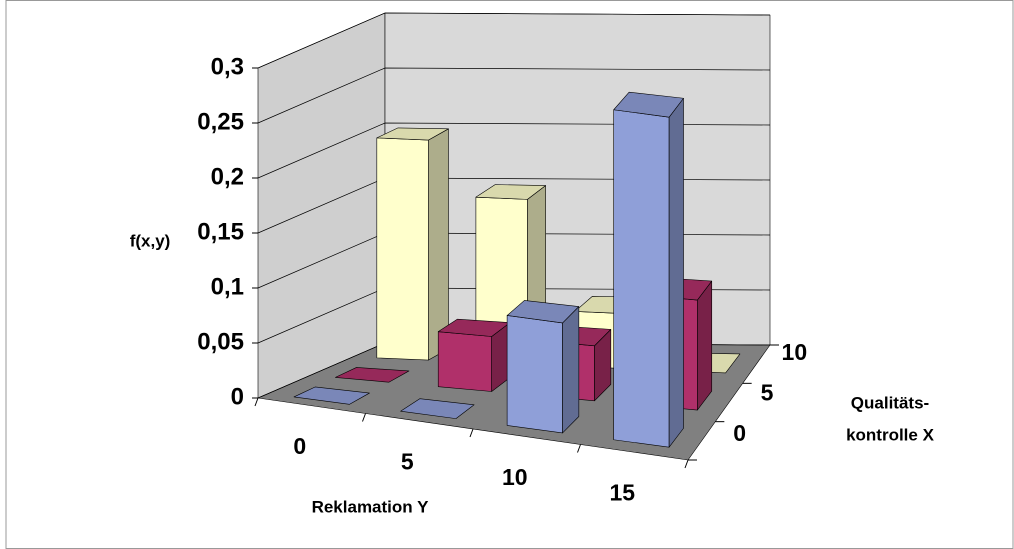  I want to click on y-tick-label: 0, so click(237, 396).